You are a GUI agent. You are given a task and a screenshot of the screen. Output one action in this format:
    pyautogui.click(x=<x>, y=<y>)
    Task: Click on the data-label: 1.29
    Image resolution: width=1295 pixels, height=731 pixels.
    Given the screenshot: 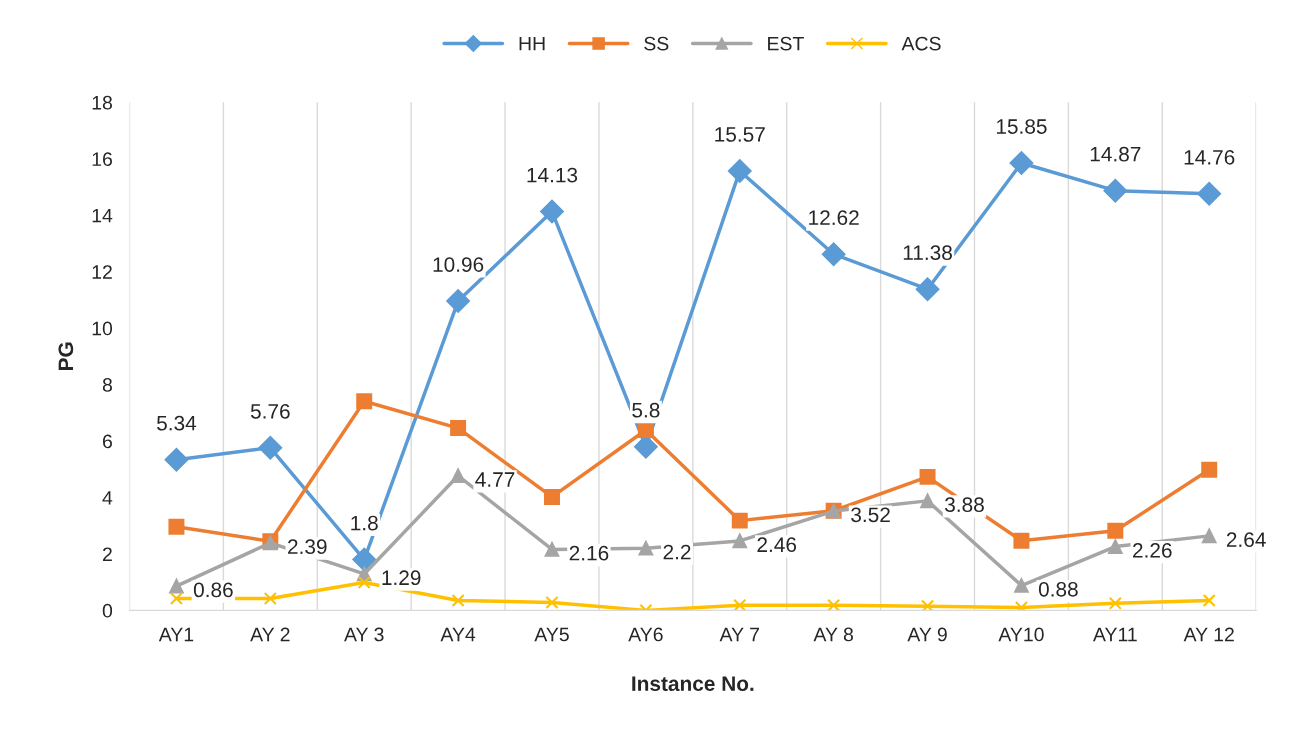 What is the action you would take?
    pyautogui.click(x=401, y=578)
    